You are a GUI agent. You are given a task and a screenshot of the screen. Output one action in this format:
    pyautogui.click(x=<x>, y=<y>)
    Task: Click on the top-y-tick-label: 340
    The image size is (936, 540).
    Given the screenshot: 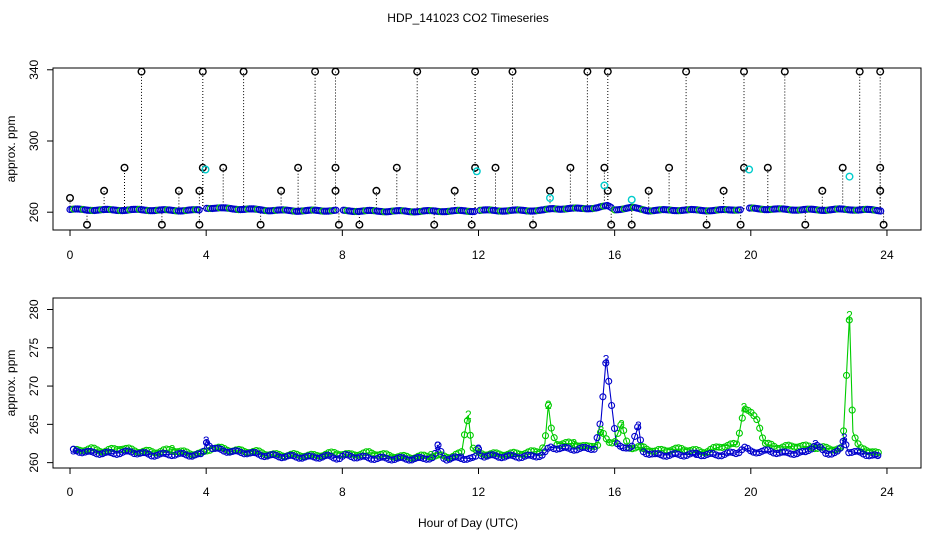 What is the action you would take?
    pyautogui.click(x=34, y=69)
    